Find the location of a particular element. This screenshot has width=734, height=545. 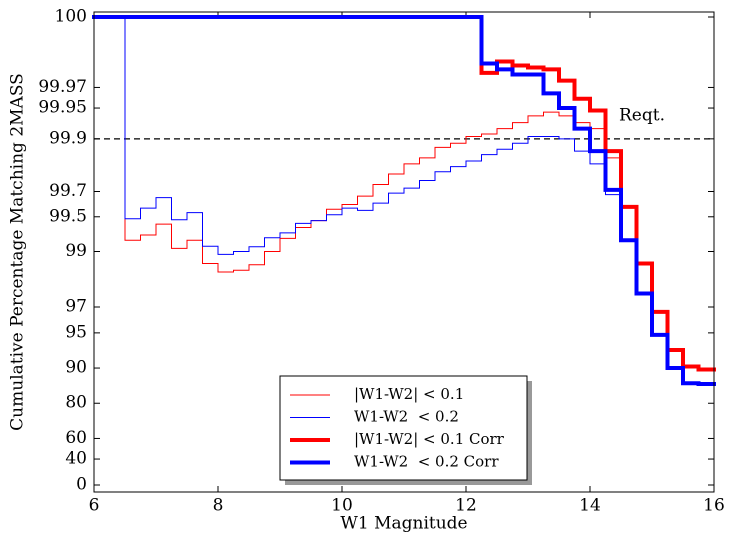

y-tick-label: 40 is located at coordinates (76, 459).